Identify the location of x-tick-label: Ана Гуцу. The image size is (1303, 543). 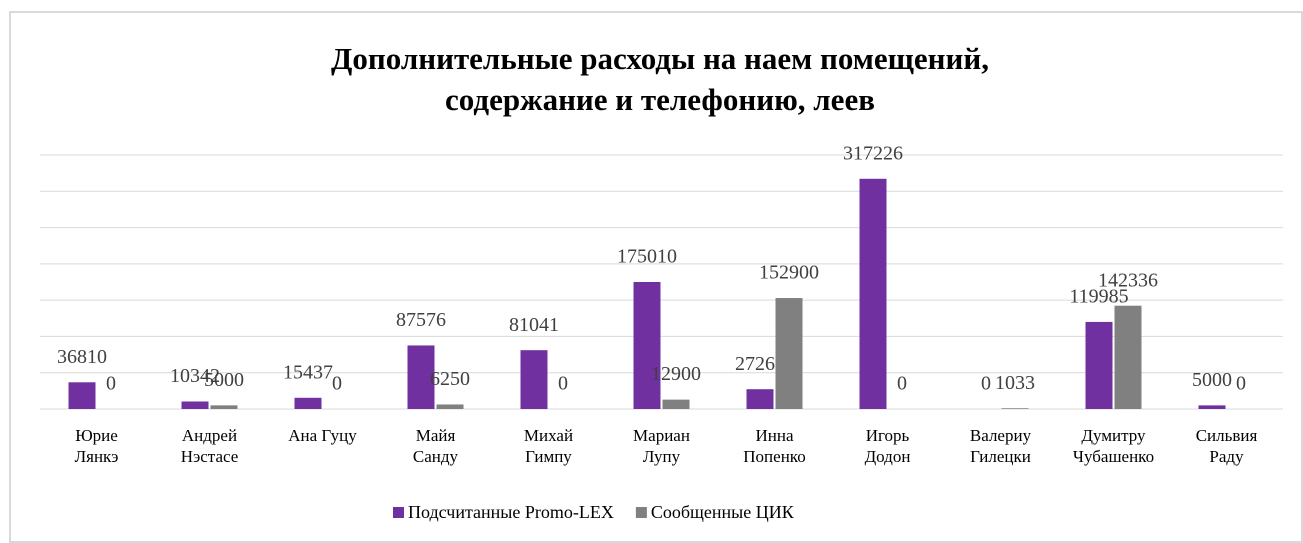
(322, 435).